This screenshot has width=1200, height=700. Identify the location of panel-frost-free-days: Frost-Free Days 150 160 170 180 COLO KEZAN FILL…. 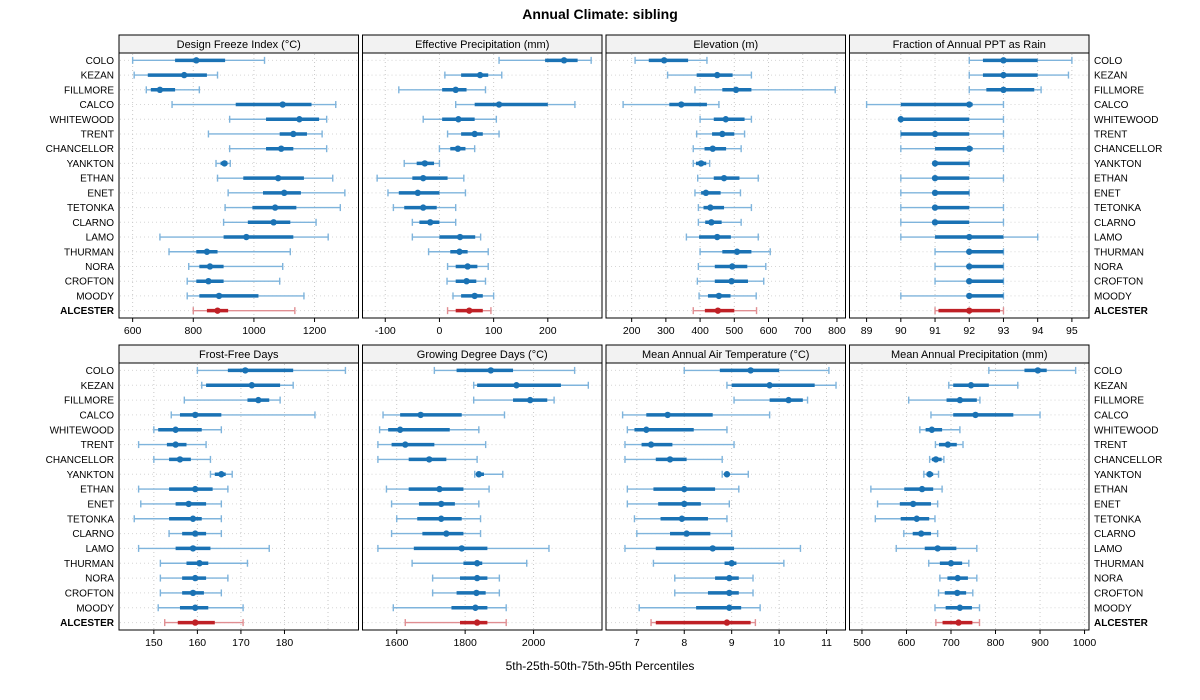
(202, 496).